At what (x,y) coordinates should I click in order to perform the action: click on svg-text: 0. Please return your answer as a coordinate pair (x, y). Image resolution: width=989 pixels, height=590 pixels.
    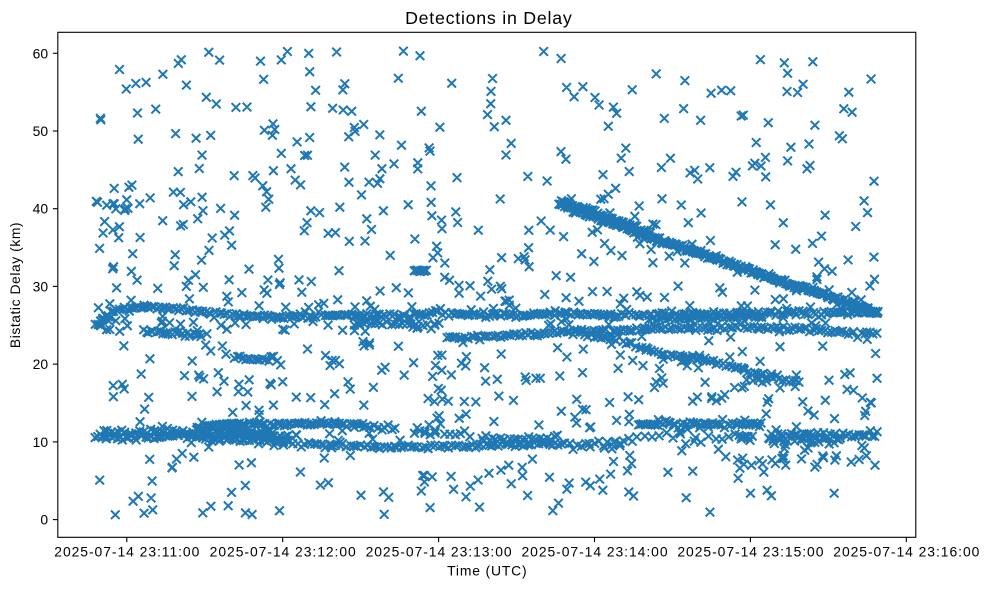
    Looking at the image, I should click on (44, 520).